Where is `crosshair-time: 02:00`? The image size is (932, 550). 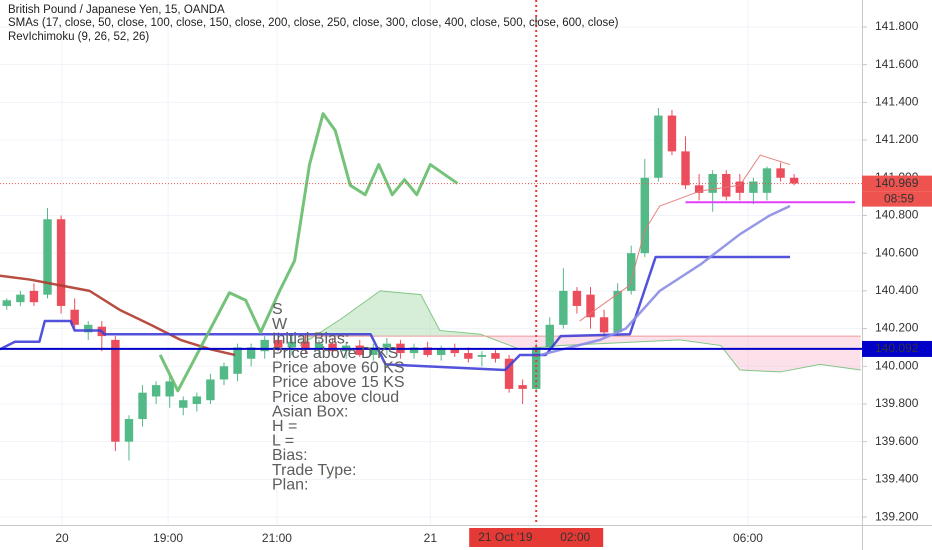
crosshair-time: 02:00 is located at coordinates (575, 537).